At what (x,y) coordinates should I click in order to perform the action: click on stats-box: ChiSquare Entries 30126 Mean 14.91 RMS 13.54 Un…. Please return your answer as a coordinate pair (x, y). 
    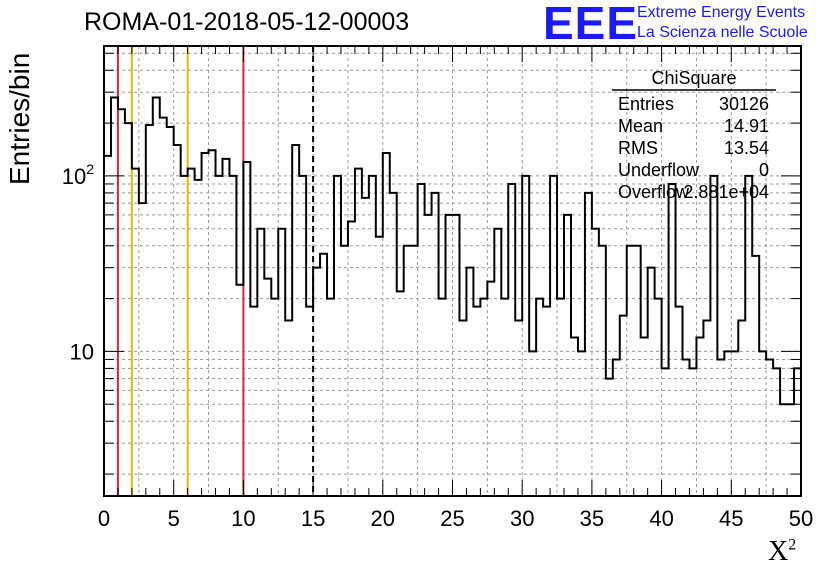
    Looking at the image, I should click on (694, 135).